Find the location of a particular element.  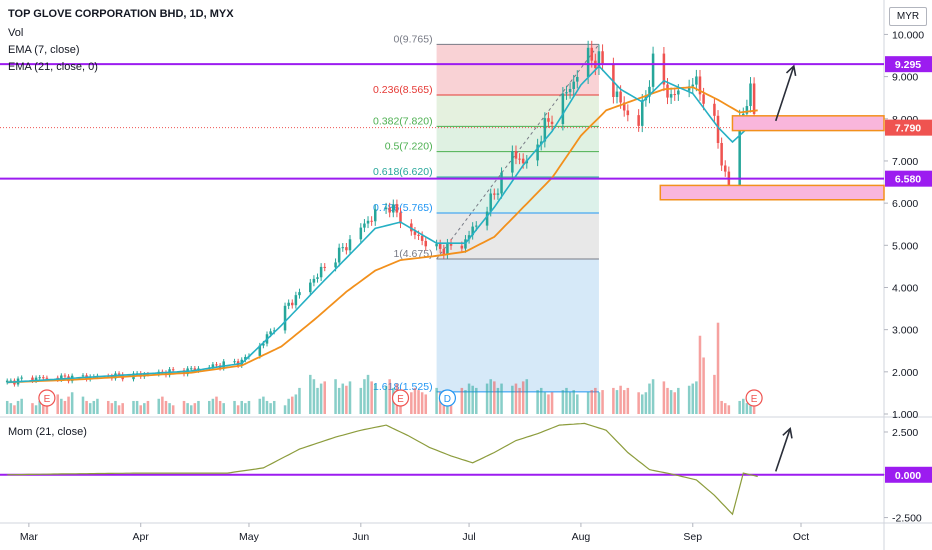

y-tick-label: 9.000 is located at coordinates (905, 78).